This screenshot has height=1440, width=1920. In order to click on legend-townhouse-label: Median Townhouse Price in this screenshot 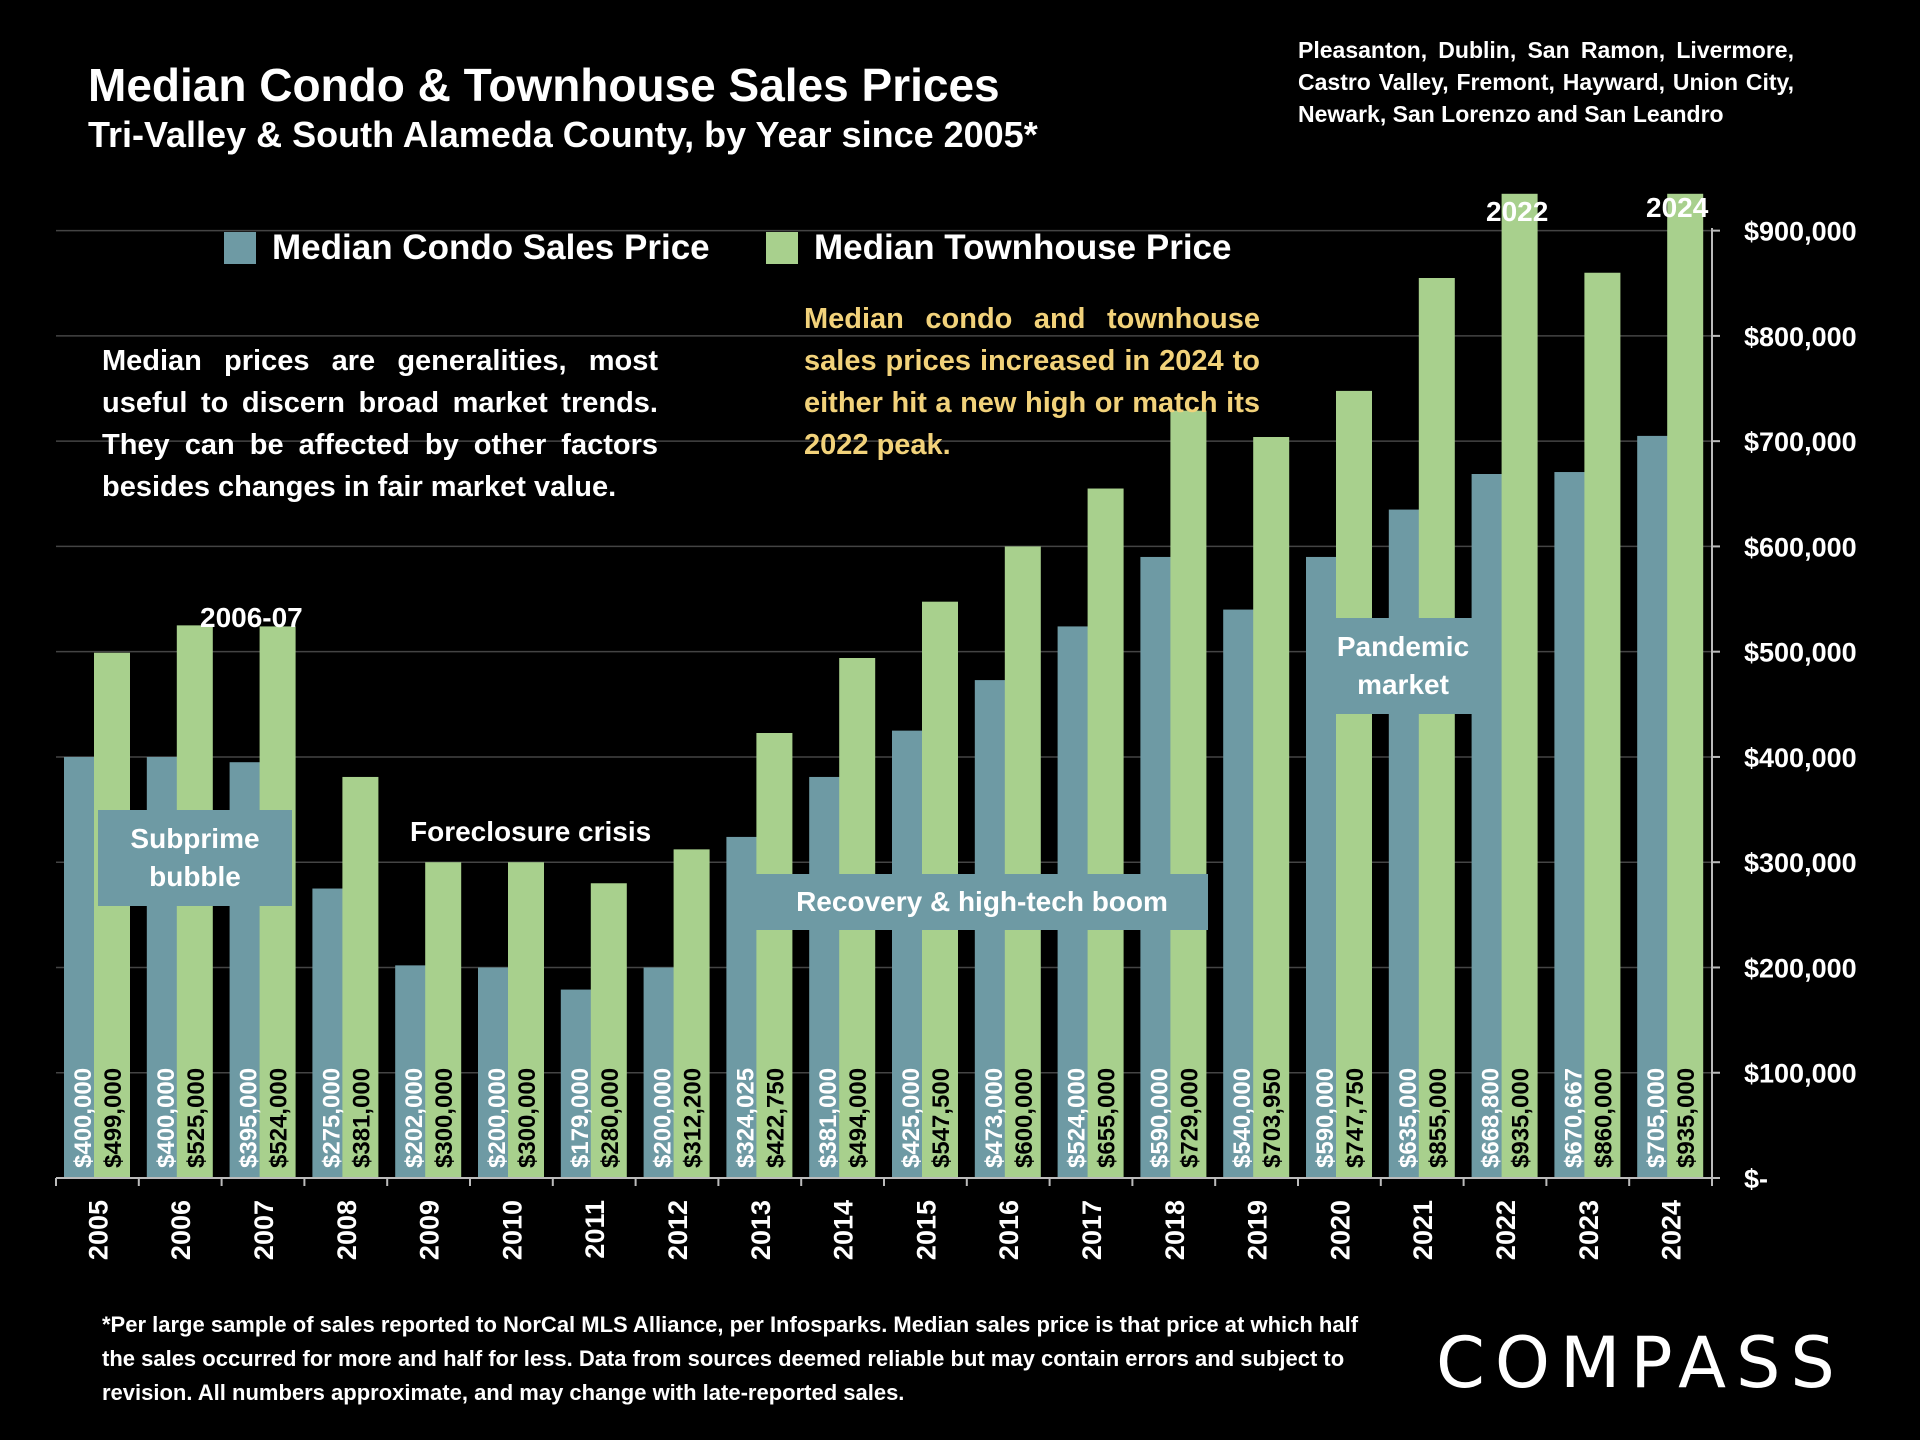, I will do `click(1023, 247)`.